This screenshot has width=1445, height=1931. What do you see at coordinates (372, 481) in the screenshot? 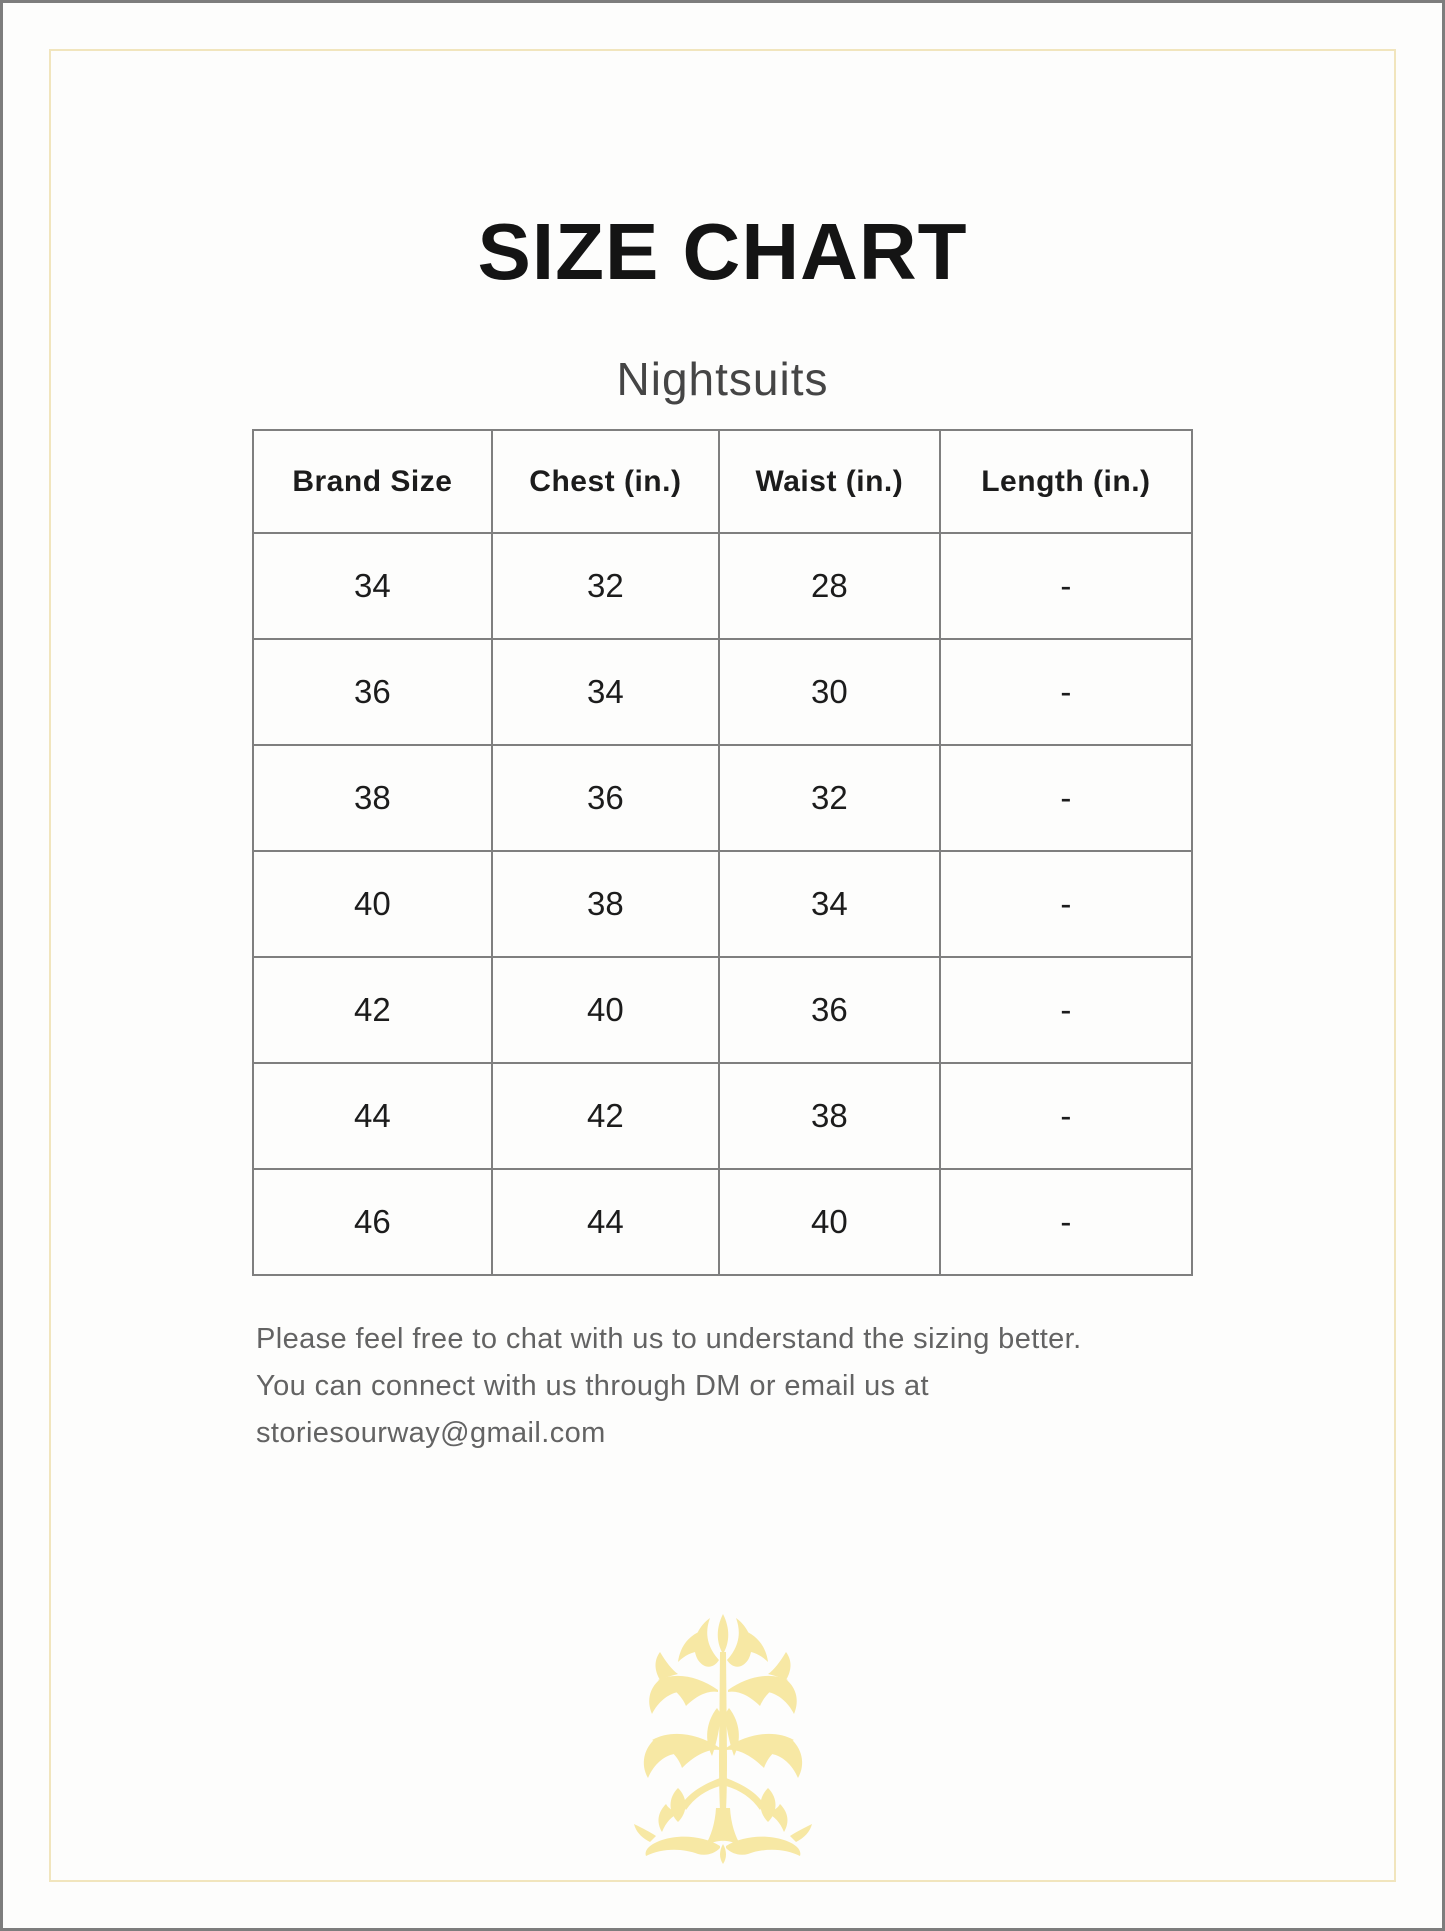
I see `table-header-cell: Brand Size` at bounding box center [372, 481].